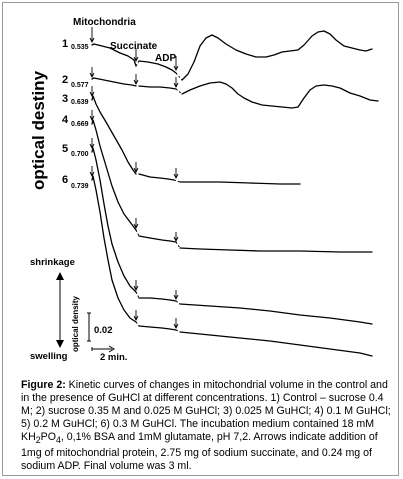 This screenshot has height=479, width=403. I want to click on y-axis-label: optical destiny, so click(38, 130).